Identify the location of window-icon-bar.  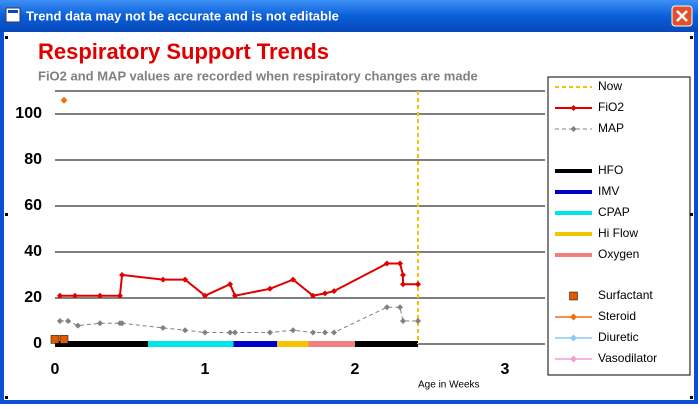
(13, 11).